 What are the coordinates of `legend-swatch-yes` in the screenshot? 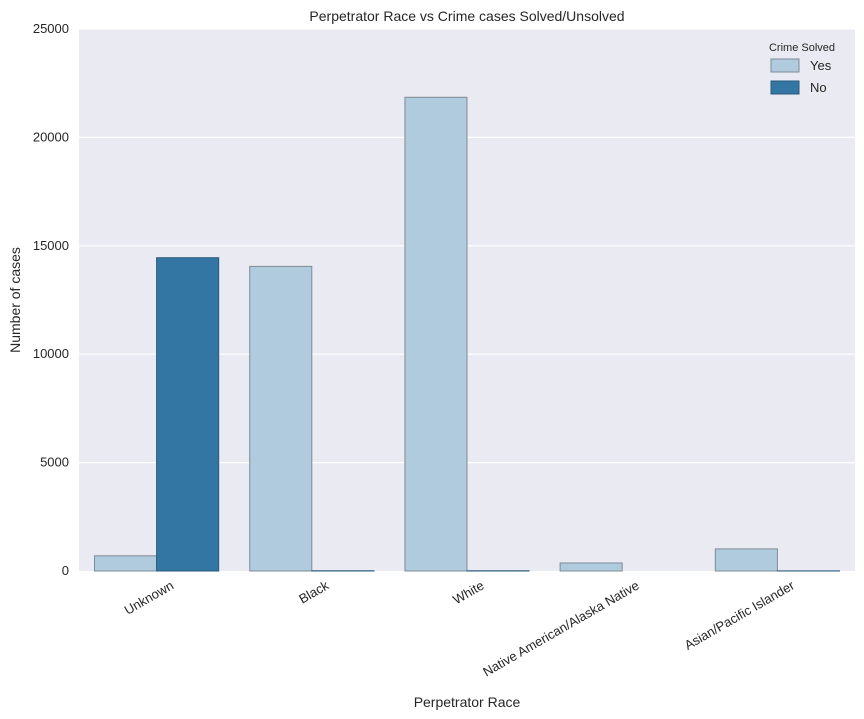 It's located at (785, 65).